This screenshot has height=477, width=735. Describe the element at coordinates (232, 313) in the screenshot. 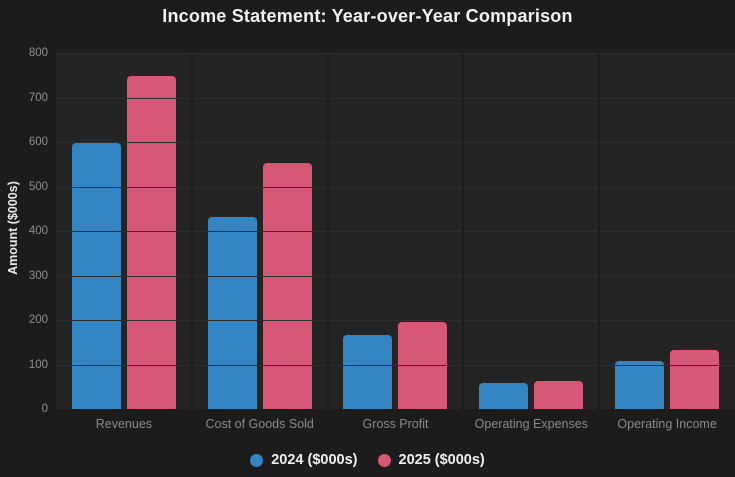

I see `bar-2024-cost-of-goods-sold` at that location.